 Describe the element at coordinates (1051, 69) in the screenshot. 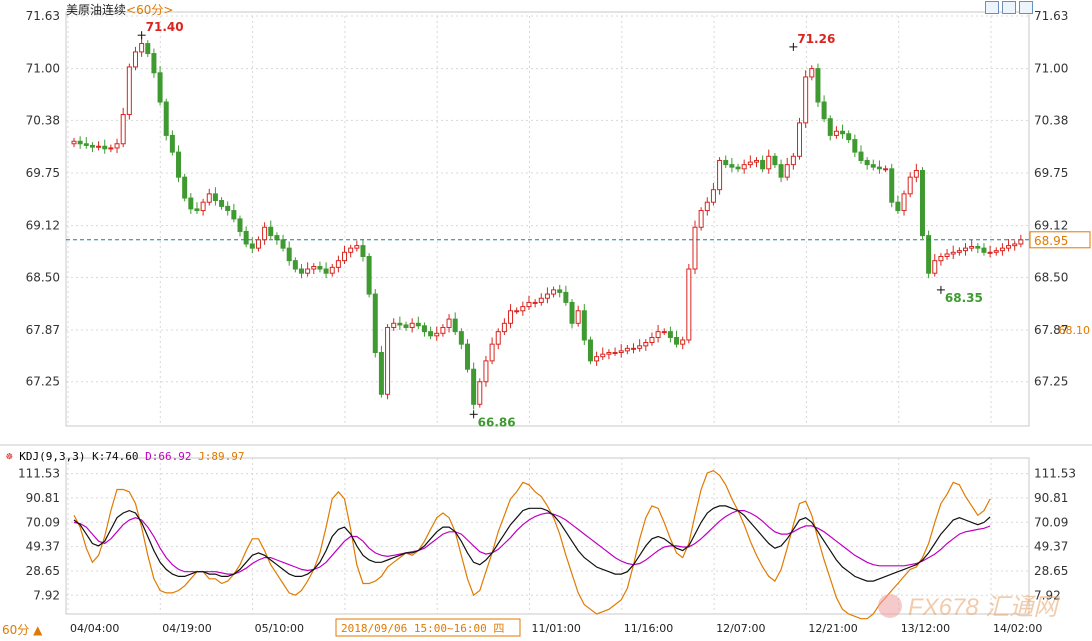

I see `y-tick-label-right: 71.00` at that location.